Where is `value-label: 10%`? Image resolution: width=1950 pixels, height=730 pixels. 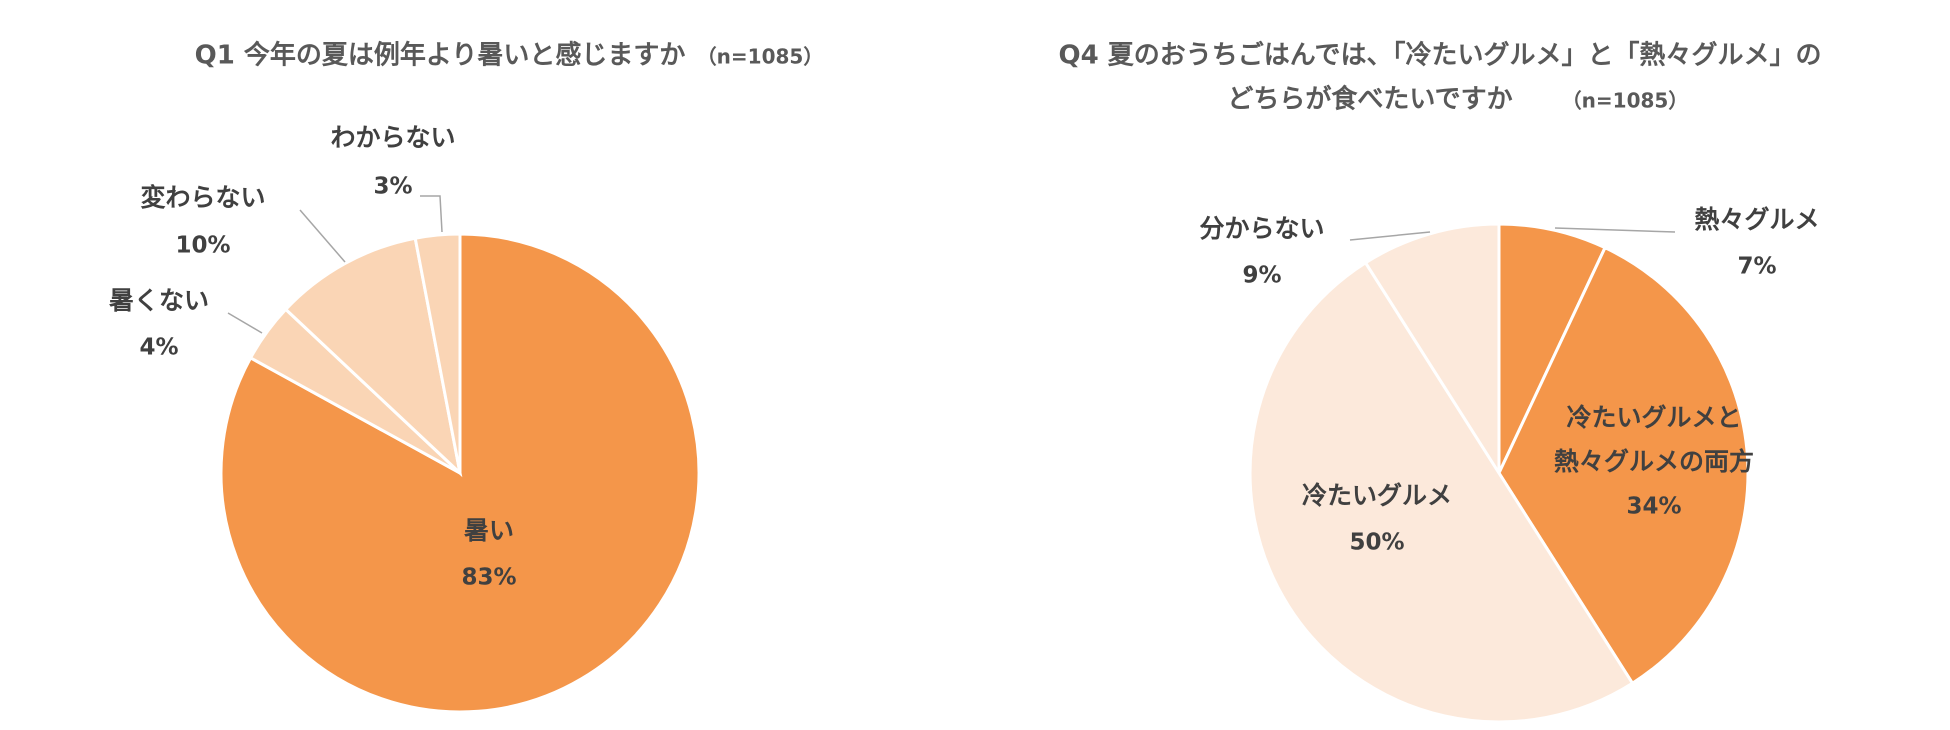
value-label: 10% is located at coordinates (202, 246).